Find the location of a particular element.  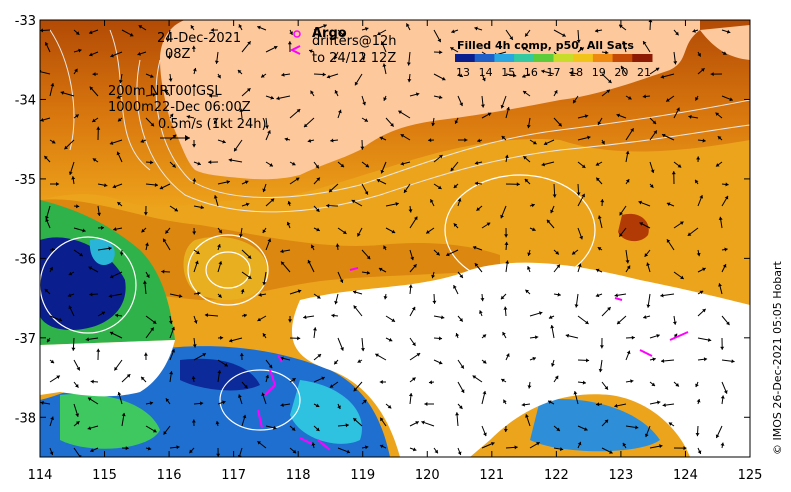

y-tick-label: -38 is located at coordinates (25, 418).